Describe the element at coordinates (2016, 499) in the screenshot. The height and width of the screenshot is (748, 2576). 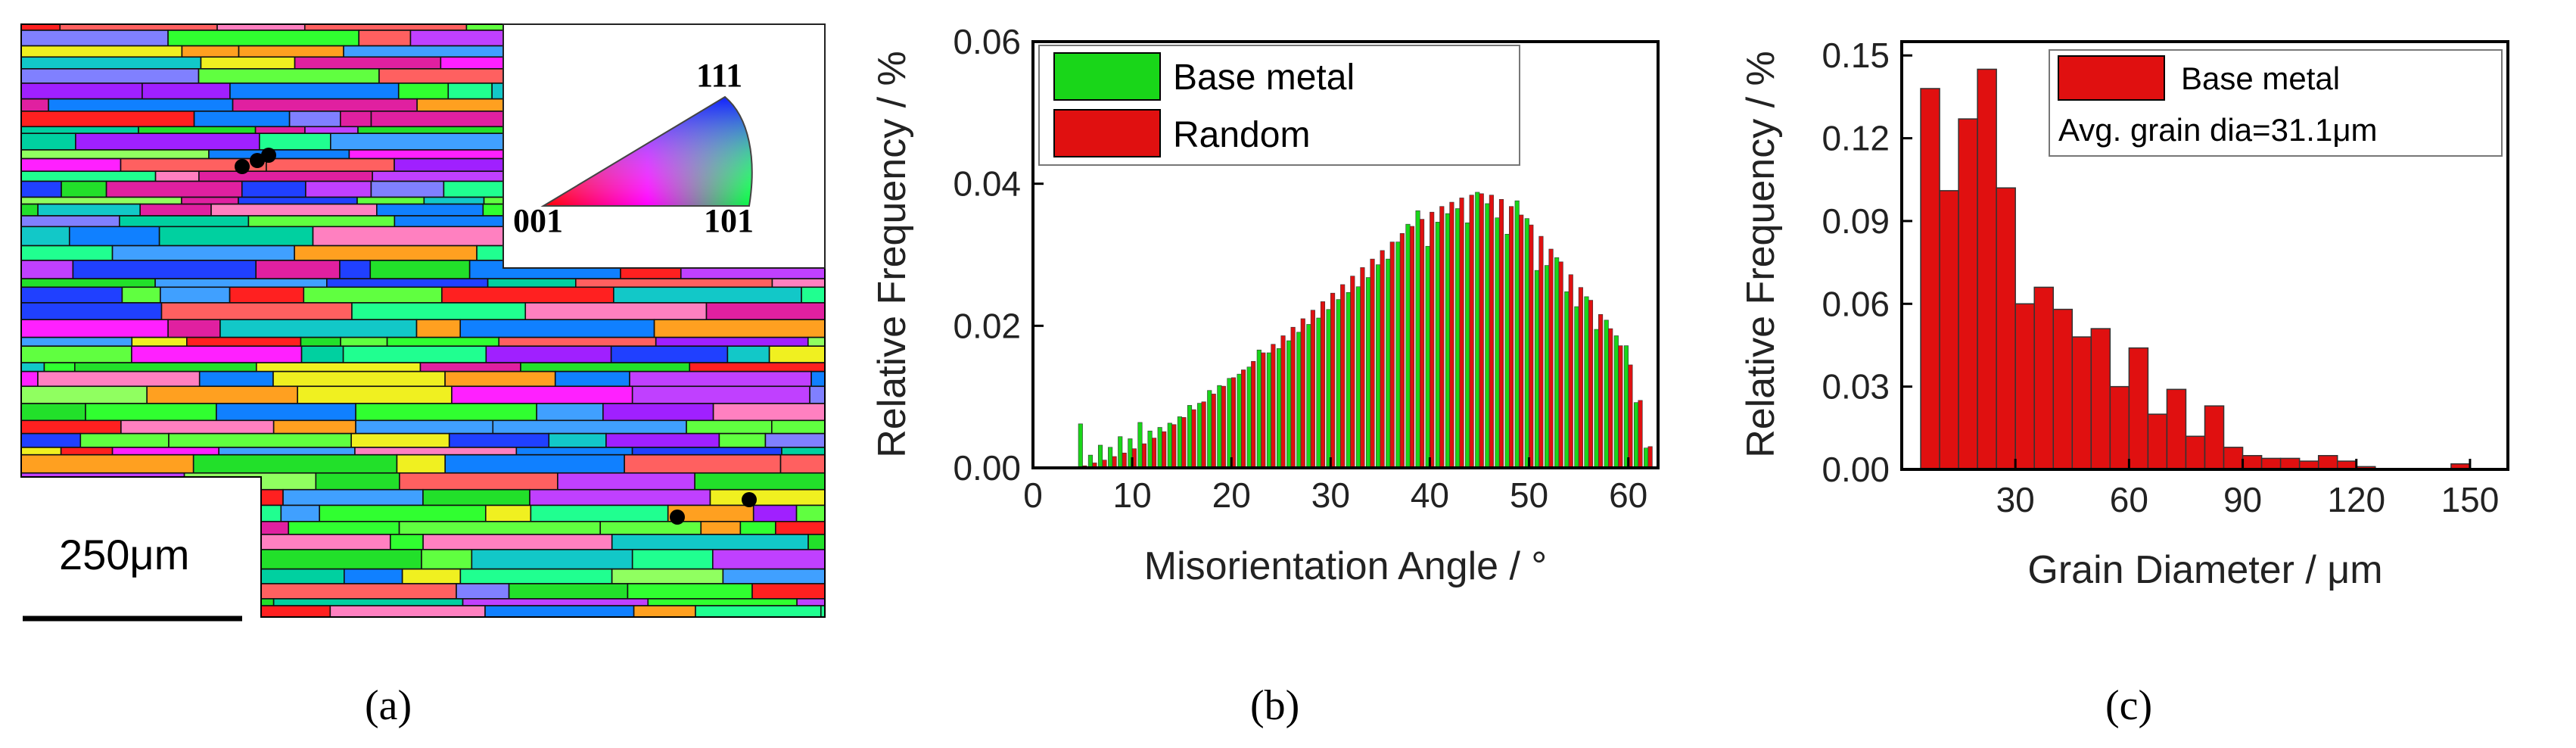
I see `x-tick-label-c: 30` at that location.